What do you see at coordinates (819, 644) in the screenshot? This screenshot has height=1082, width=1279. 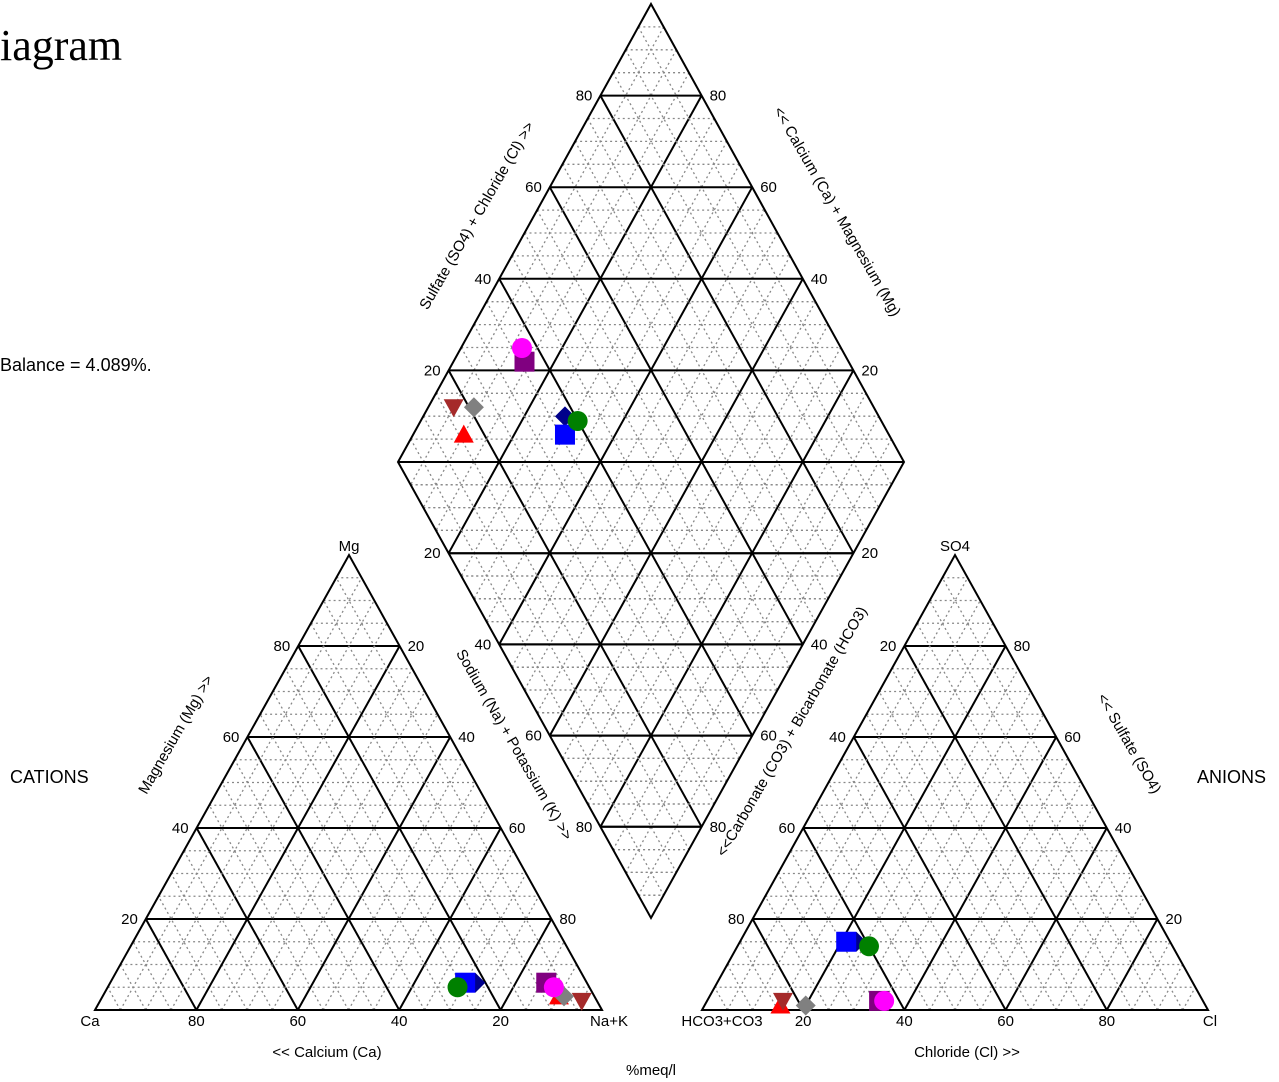 I see `diamond-lower-right-tick: 40` at bounding box center [819, 644].